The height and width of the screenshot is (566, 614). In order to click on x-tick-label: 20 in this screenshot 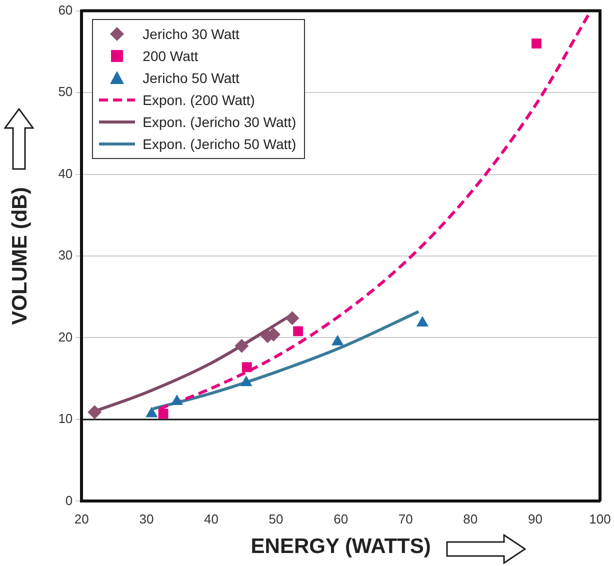, I will do `click(81, 519)`.